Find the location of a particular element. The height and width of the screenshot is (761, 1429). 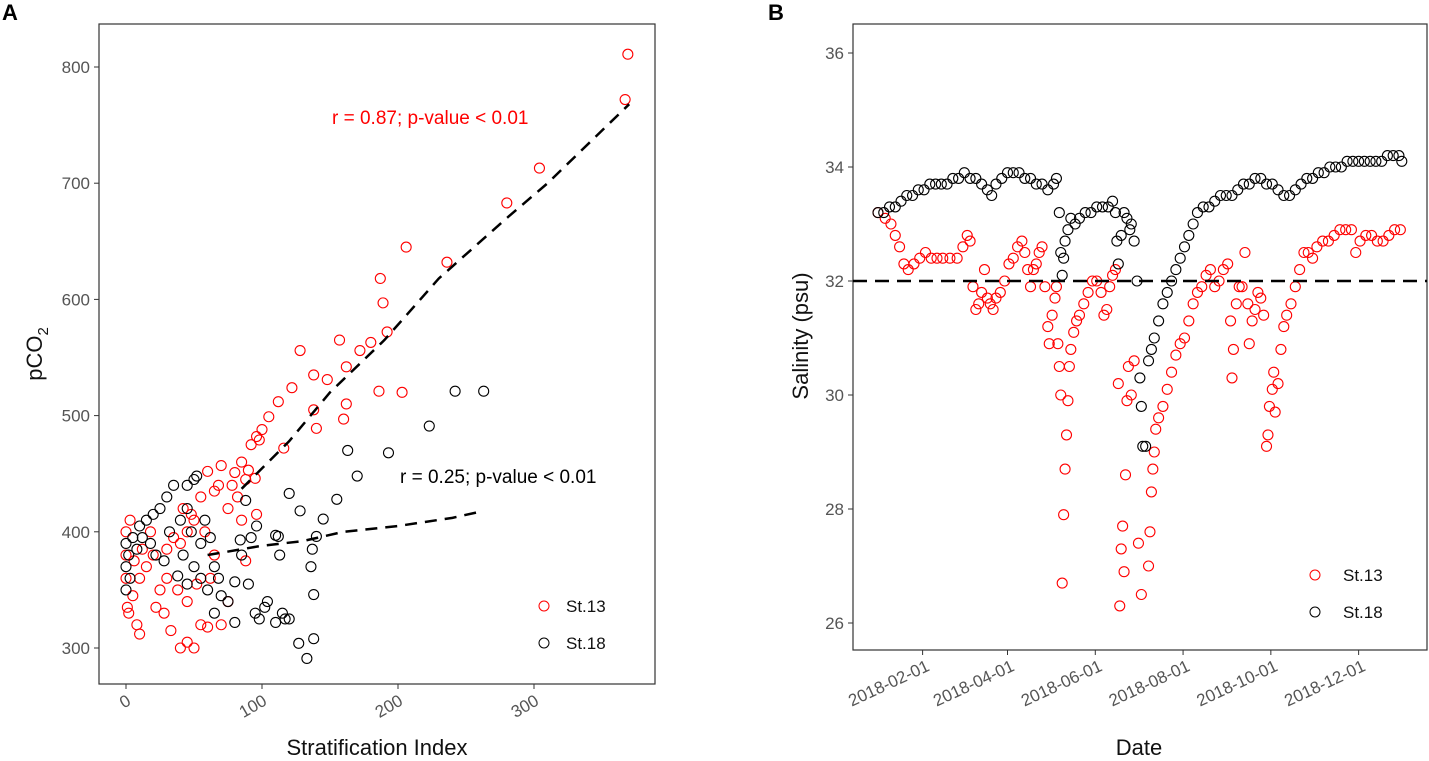

fit-line-st18 is located at coordinates (345, 533).